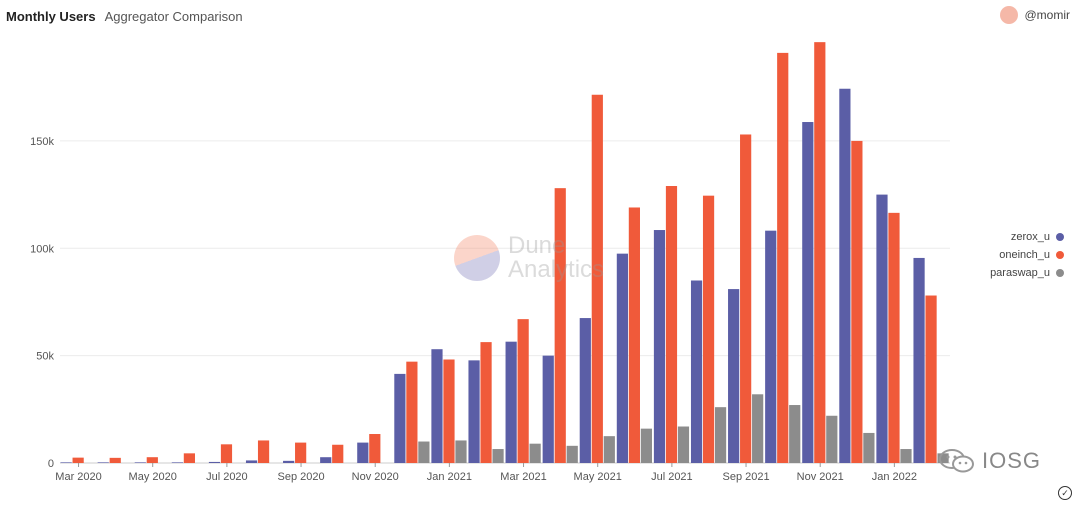  What do you see at coordinates (745, 477) in the screenshot?
I see `x-tick-label: Sep 2021` at bounding box center [745, 477].